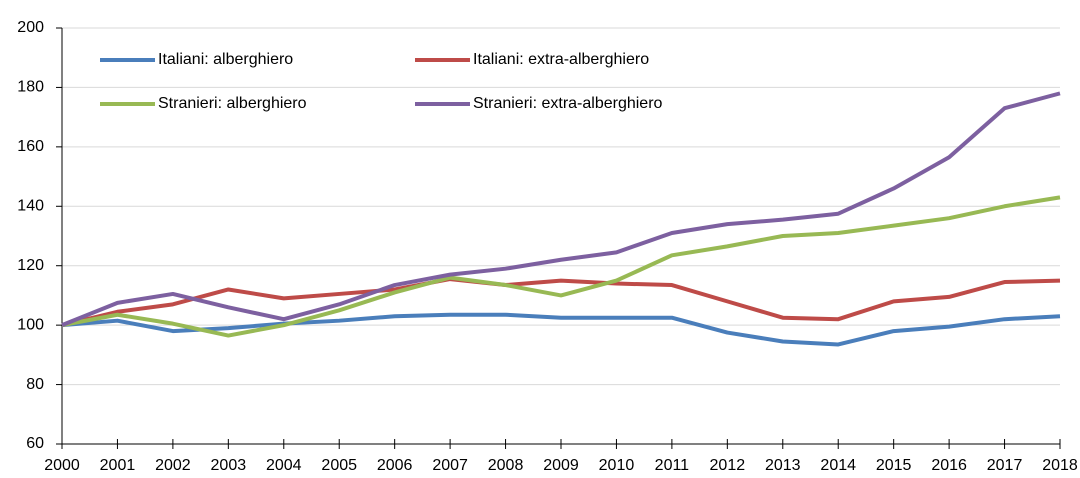  I want to click on y-tick-label: 180, so click(30, 87).